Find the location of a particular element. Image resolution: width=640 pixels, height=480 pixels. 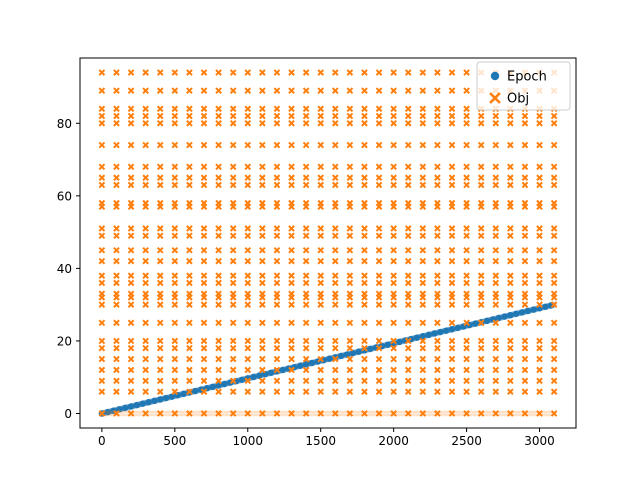

y-tick-label: 20 is located at coordinates (64, 341).